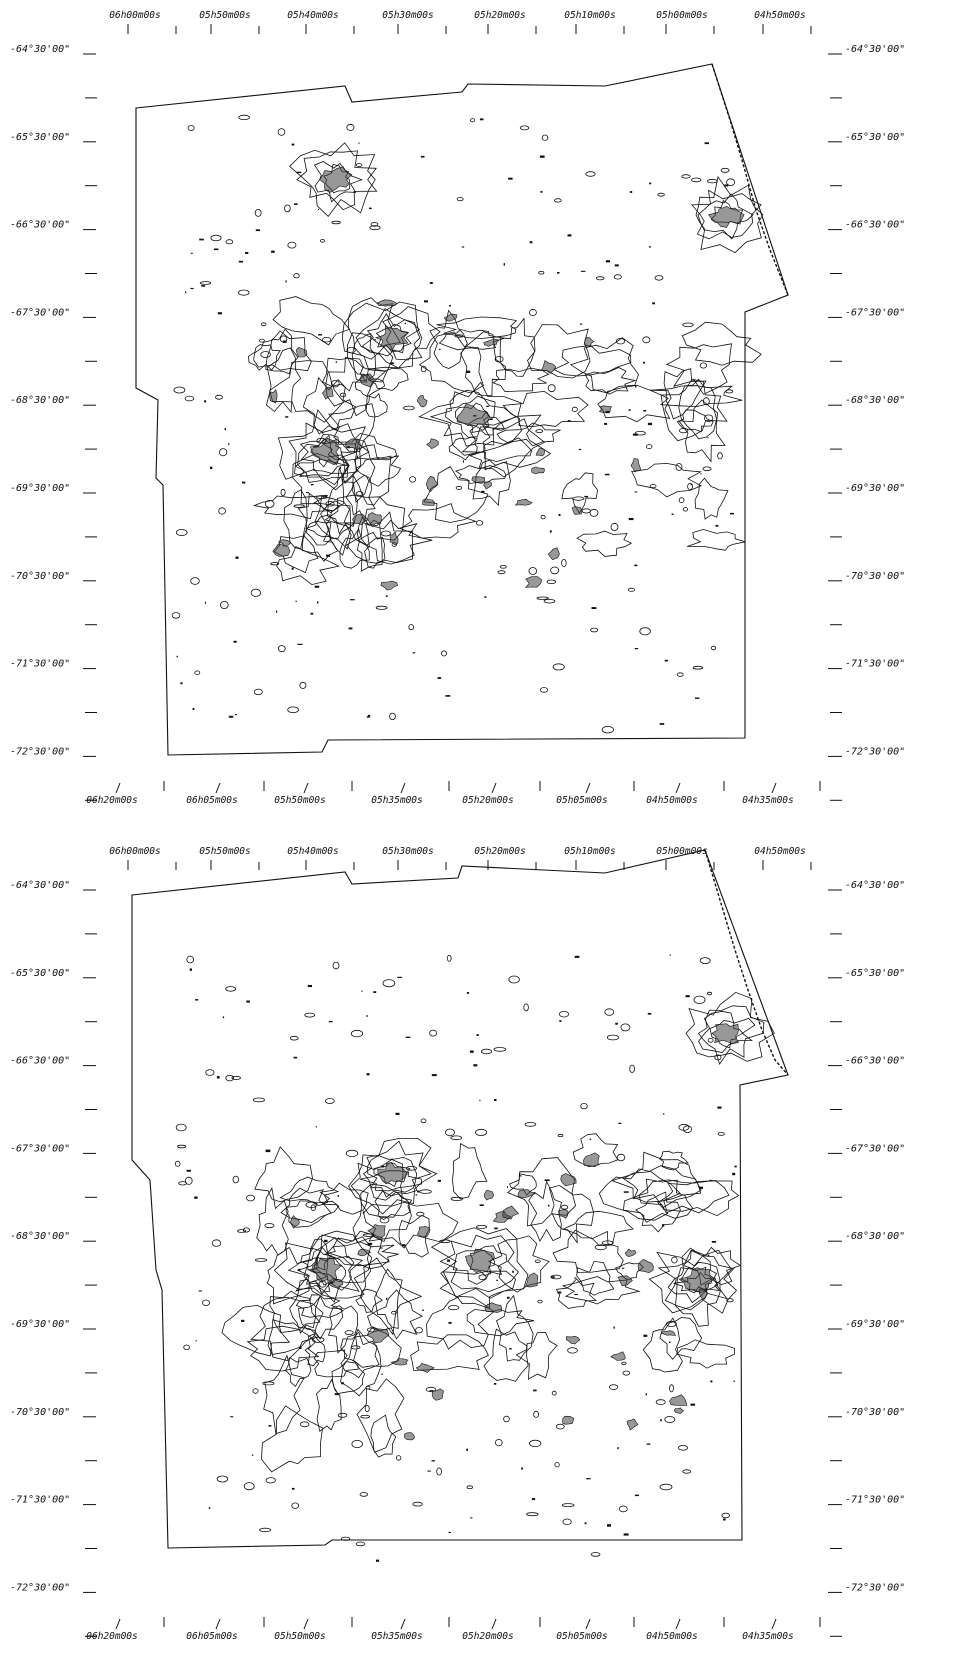 This screenshot has width=957, height=1672. Describe the element at coordinates (875, 312) in the screenshot. I see `dec-tick-label-right: -67°30'00"` at that location.